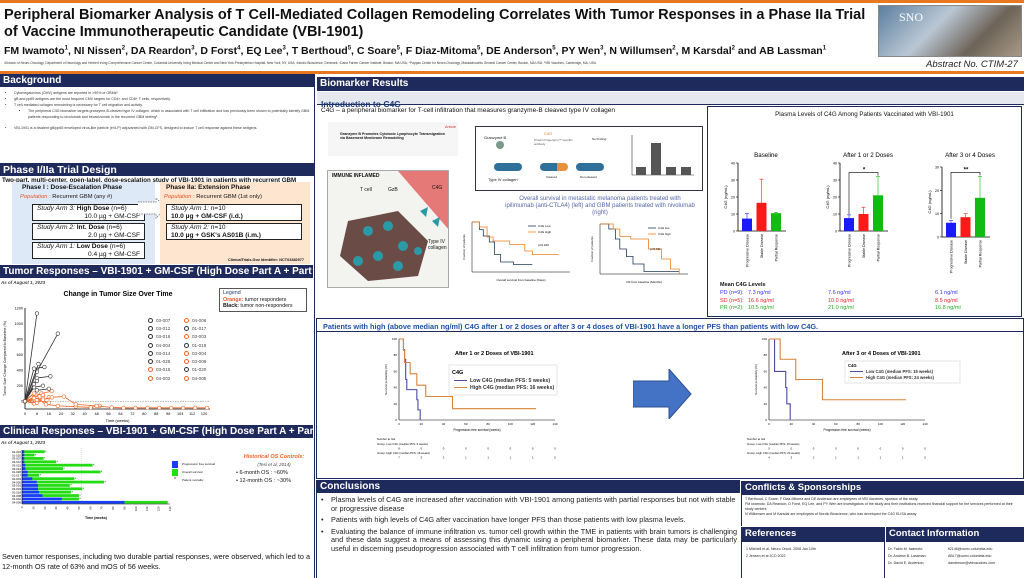 The height and width of the screenshot is (578, 1024). I want to click on legend-label: 03-015, so click(163, 370).